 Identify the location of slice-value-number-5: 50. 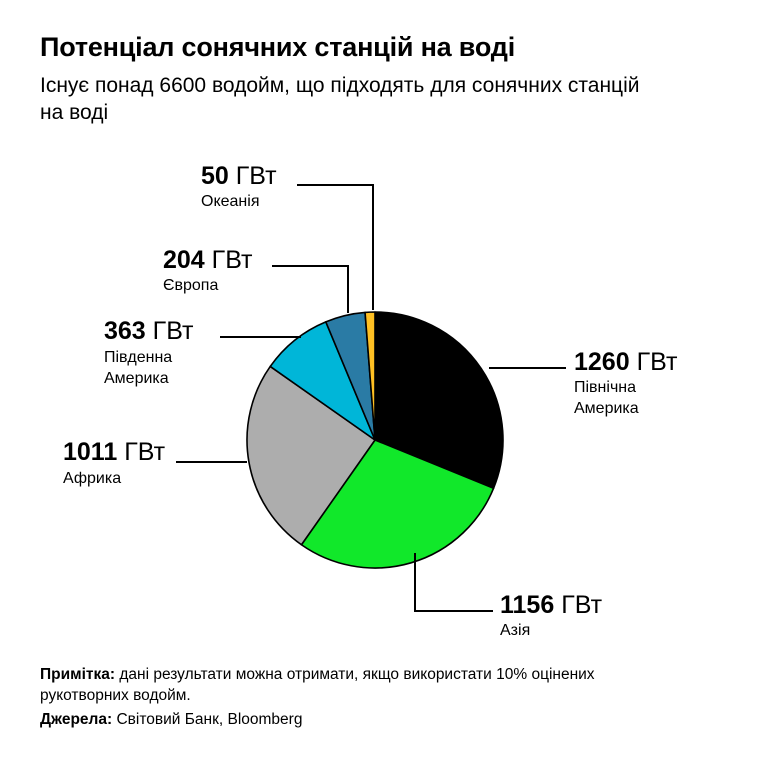
(215, 176).